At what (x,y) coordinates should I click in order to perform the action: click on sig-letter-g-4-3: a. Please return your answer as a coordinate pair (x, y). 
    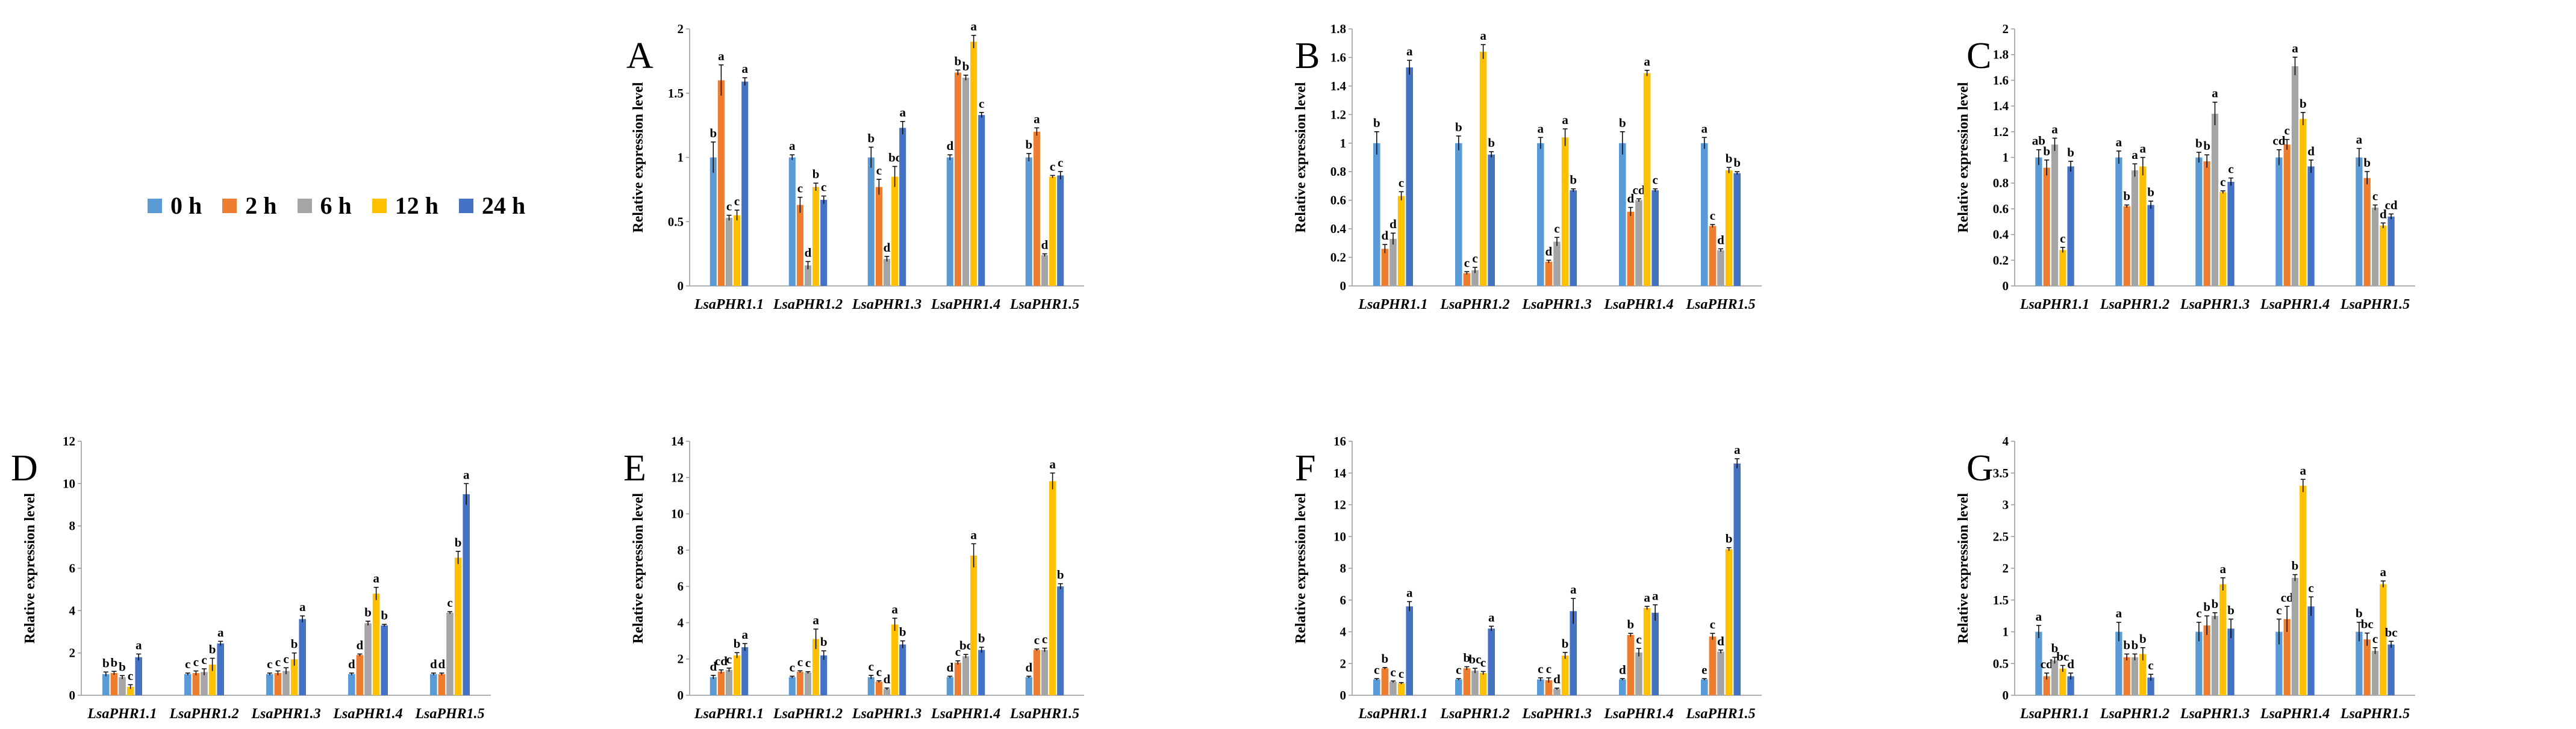
    Looking at the image, I should click on (2383, 572).